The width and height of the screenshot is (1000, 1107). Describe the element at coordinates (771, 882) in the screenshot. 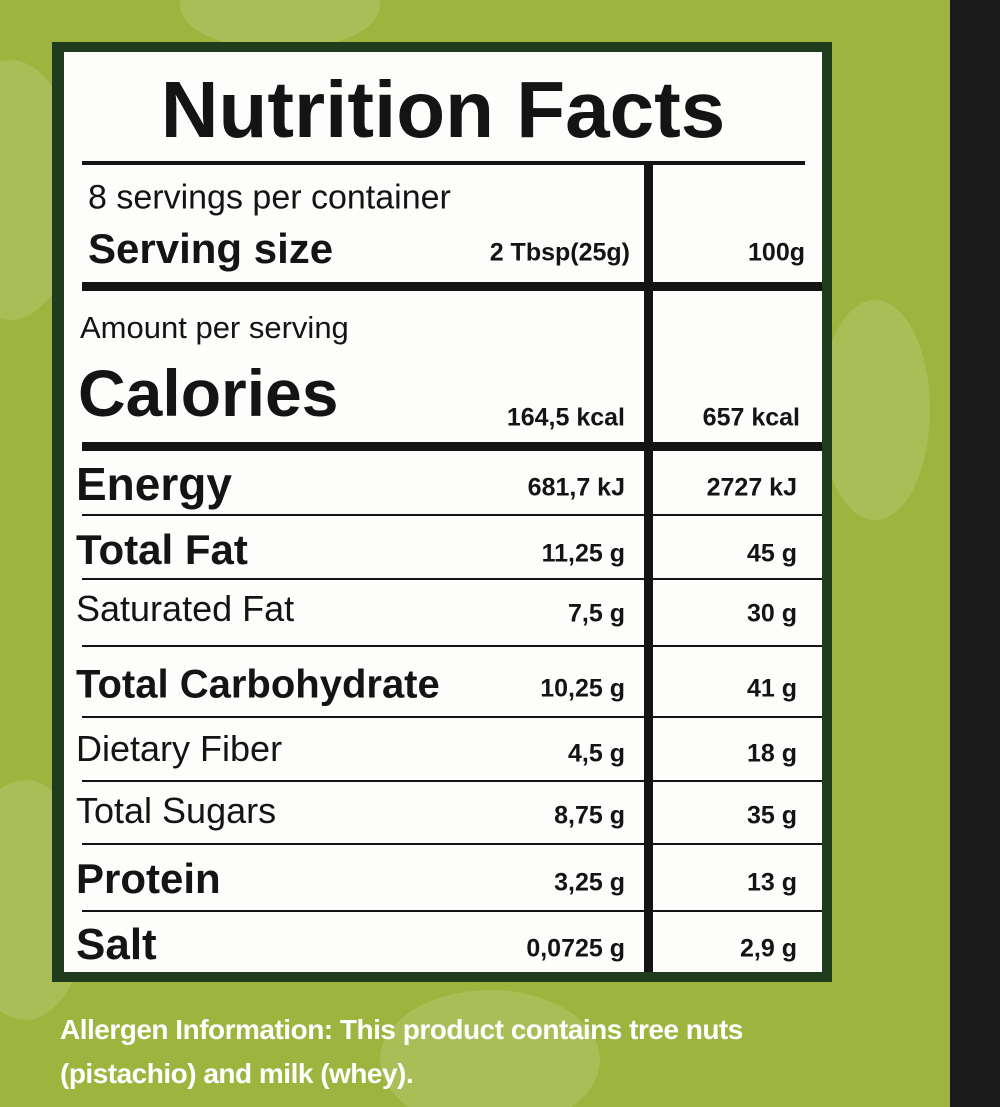

I see `per-100g: 13 g` at that location.